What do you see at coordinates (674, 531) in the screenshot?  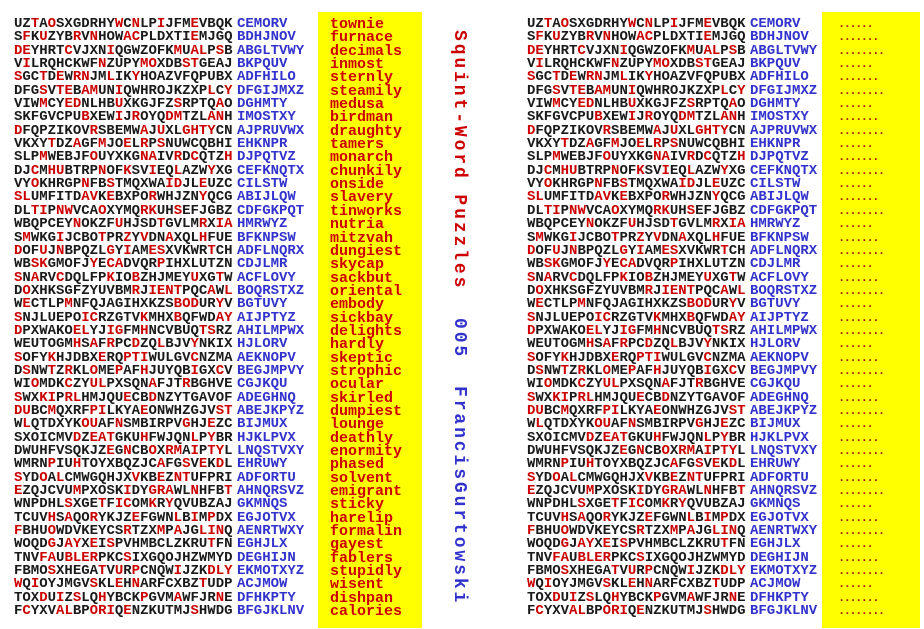 I see `hidden-word-letter: M` at bounding box center [674, 531].